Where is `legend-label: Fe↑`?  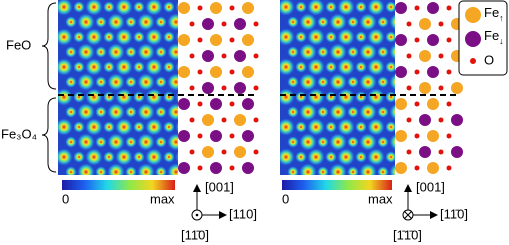 legend-label: Fe↑ is located at coordinates (494, 14).